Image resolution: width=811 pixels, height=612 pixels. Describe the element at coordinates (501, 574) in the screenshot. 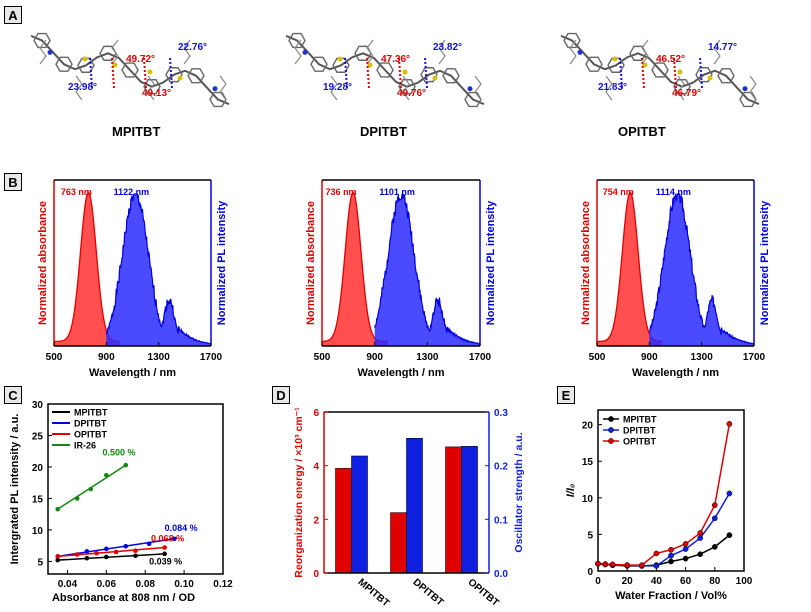

I see `y-tick-label-right: 0.0` at that location.